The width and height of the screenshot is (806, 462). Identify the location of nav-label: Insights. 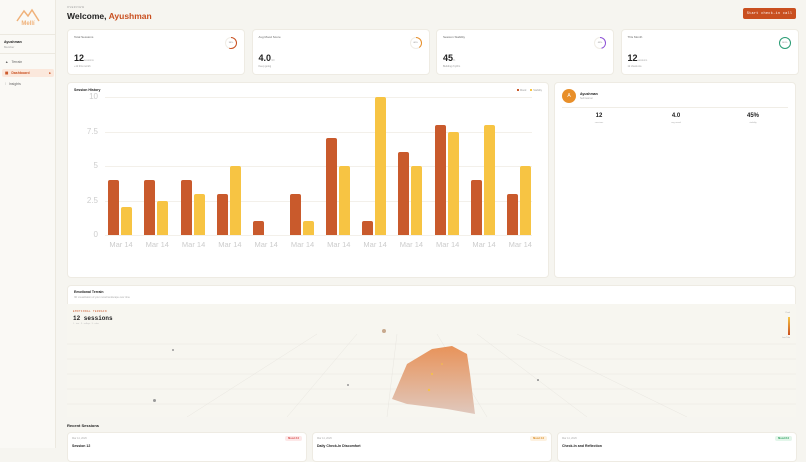
(14, 84).